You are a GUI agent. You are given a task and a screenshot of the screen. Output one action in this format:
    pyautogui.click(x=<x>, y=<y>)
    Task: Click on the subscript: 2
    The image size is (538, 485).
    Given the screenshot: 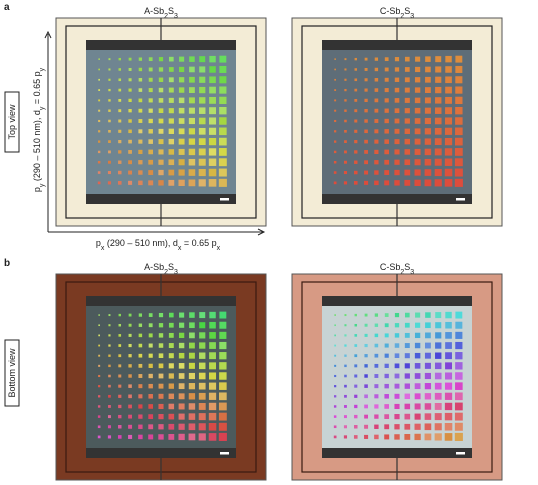 What is the action you would take?
    pyautogui.click(x=402, y=272)
    